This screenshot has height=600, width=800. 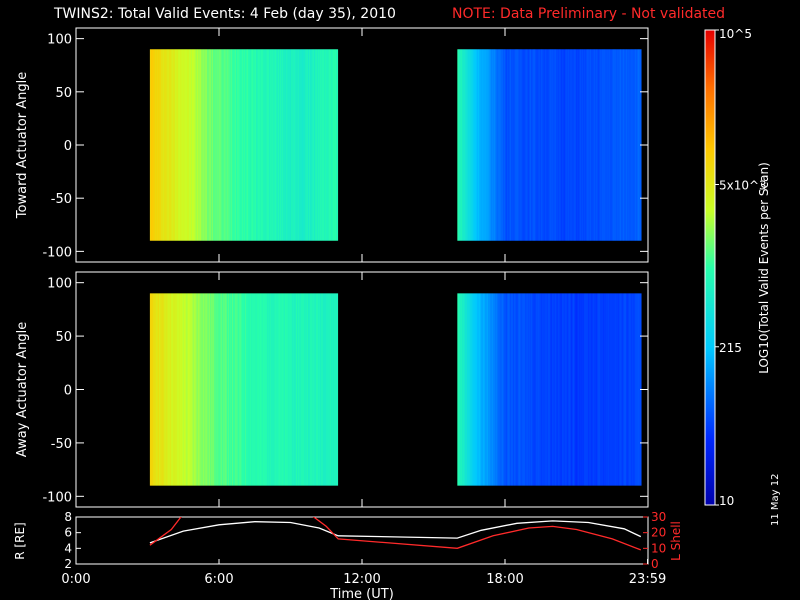 What do you see at coordinates (361, 593) in the screenshot?
I see `x-axis-label: Time (UT)` at bounding box center [361, 593].